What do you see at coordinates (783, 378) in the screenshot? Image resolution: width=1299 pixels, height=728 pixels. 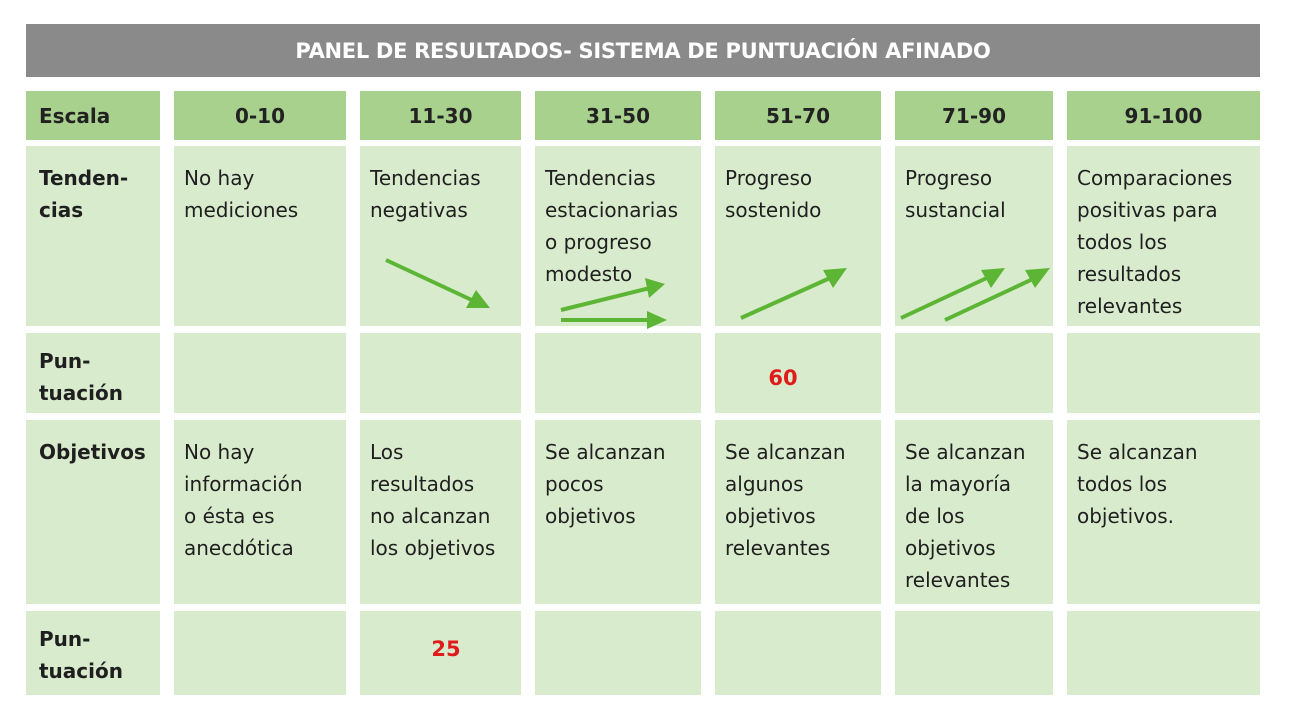 I see `score-value-60: 60` at bounding box center [783, 378].